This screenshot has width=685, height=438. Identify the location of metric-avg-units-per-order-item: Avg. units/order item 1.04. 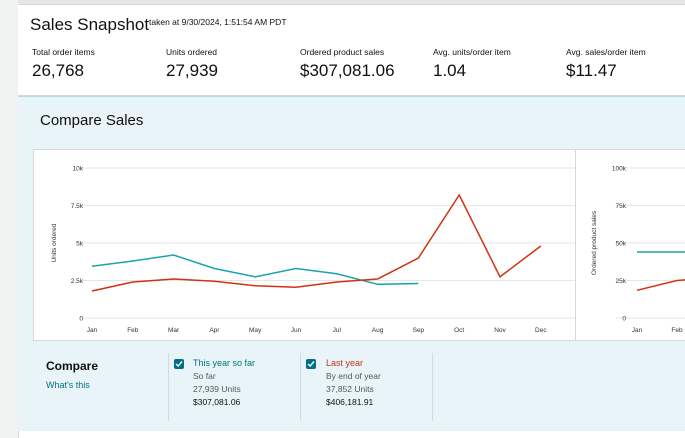
(472, 64).